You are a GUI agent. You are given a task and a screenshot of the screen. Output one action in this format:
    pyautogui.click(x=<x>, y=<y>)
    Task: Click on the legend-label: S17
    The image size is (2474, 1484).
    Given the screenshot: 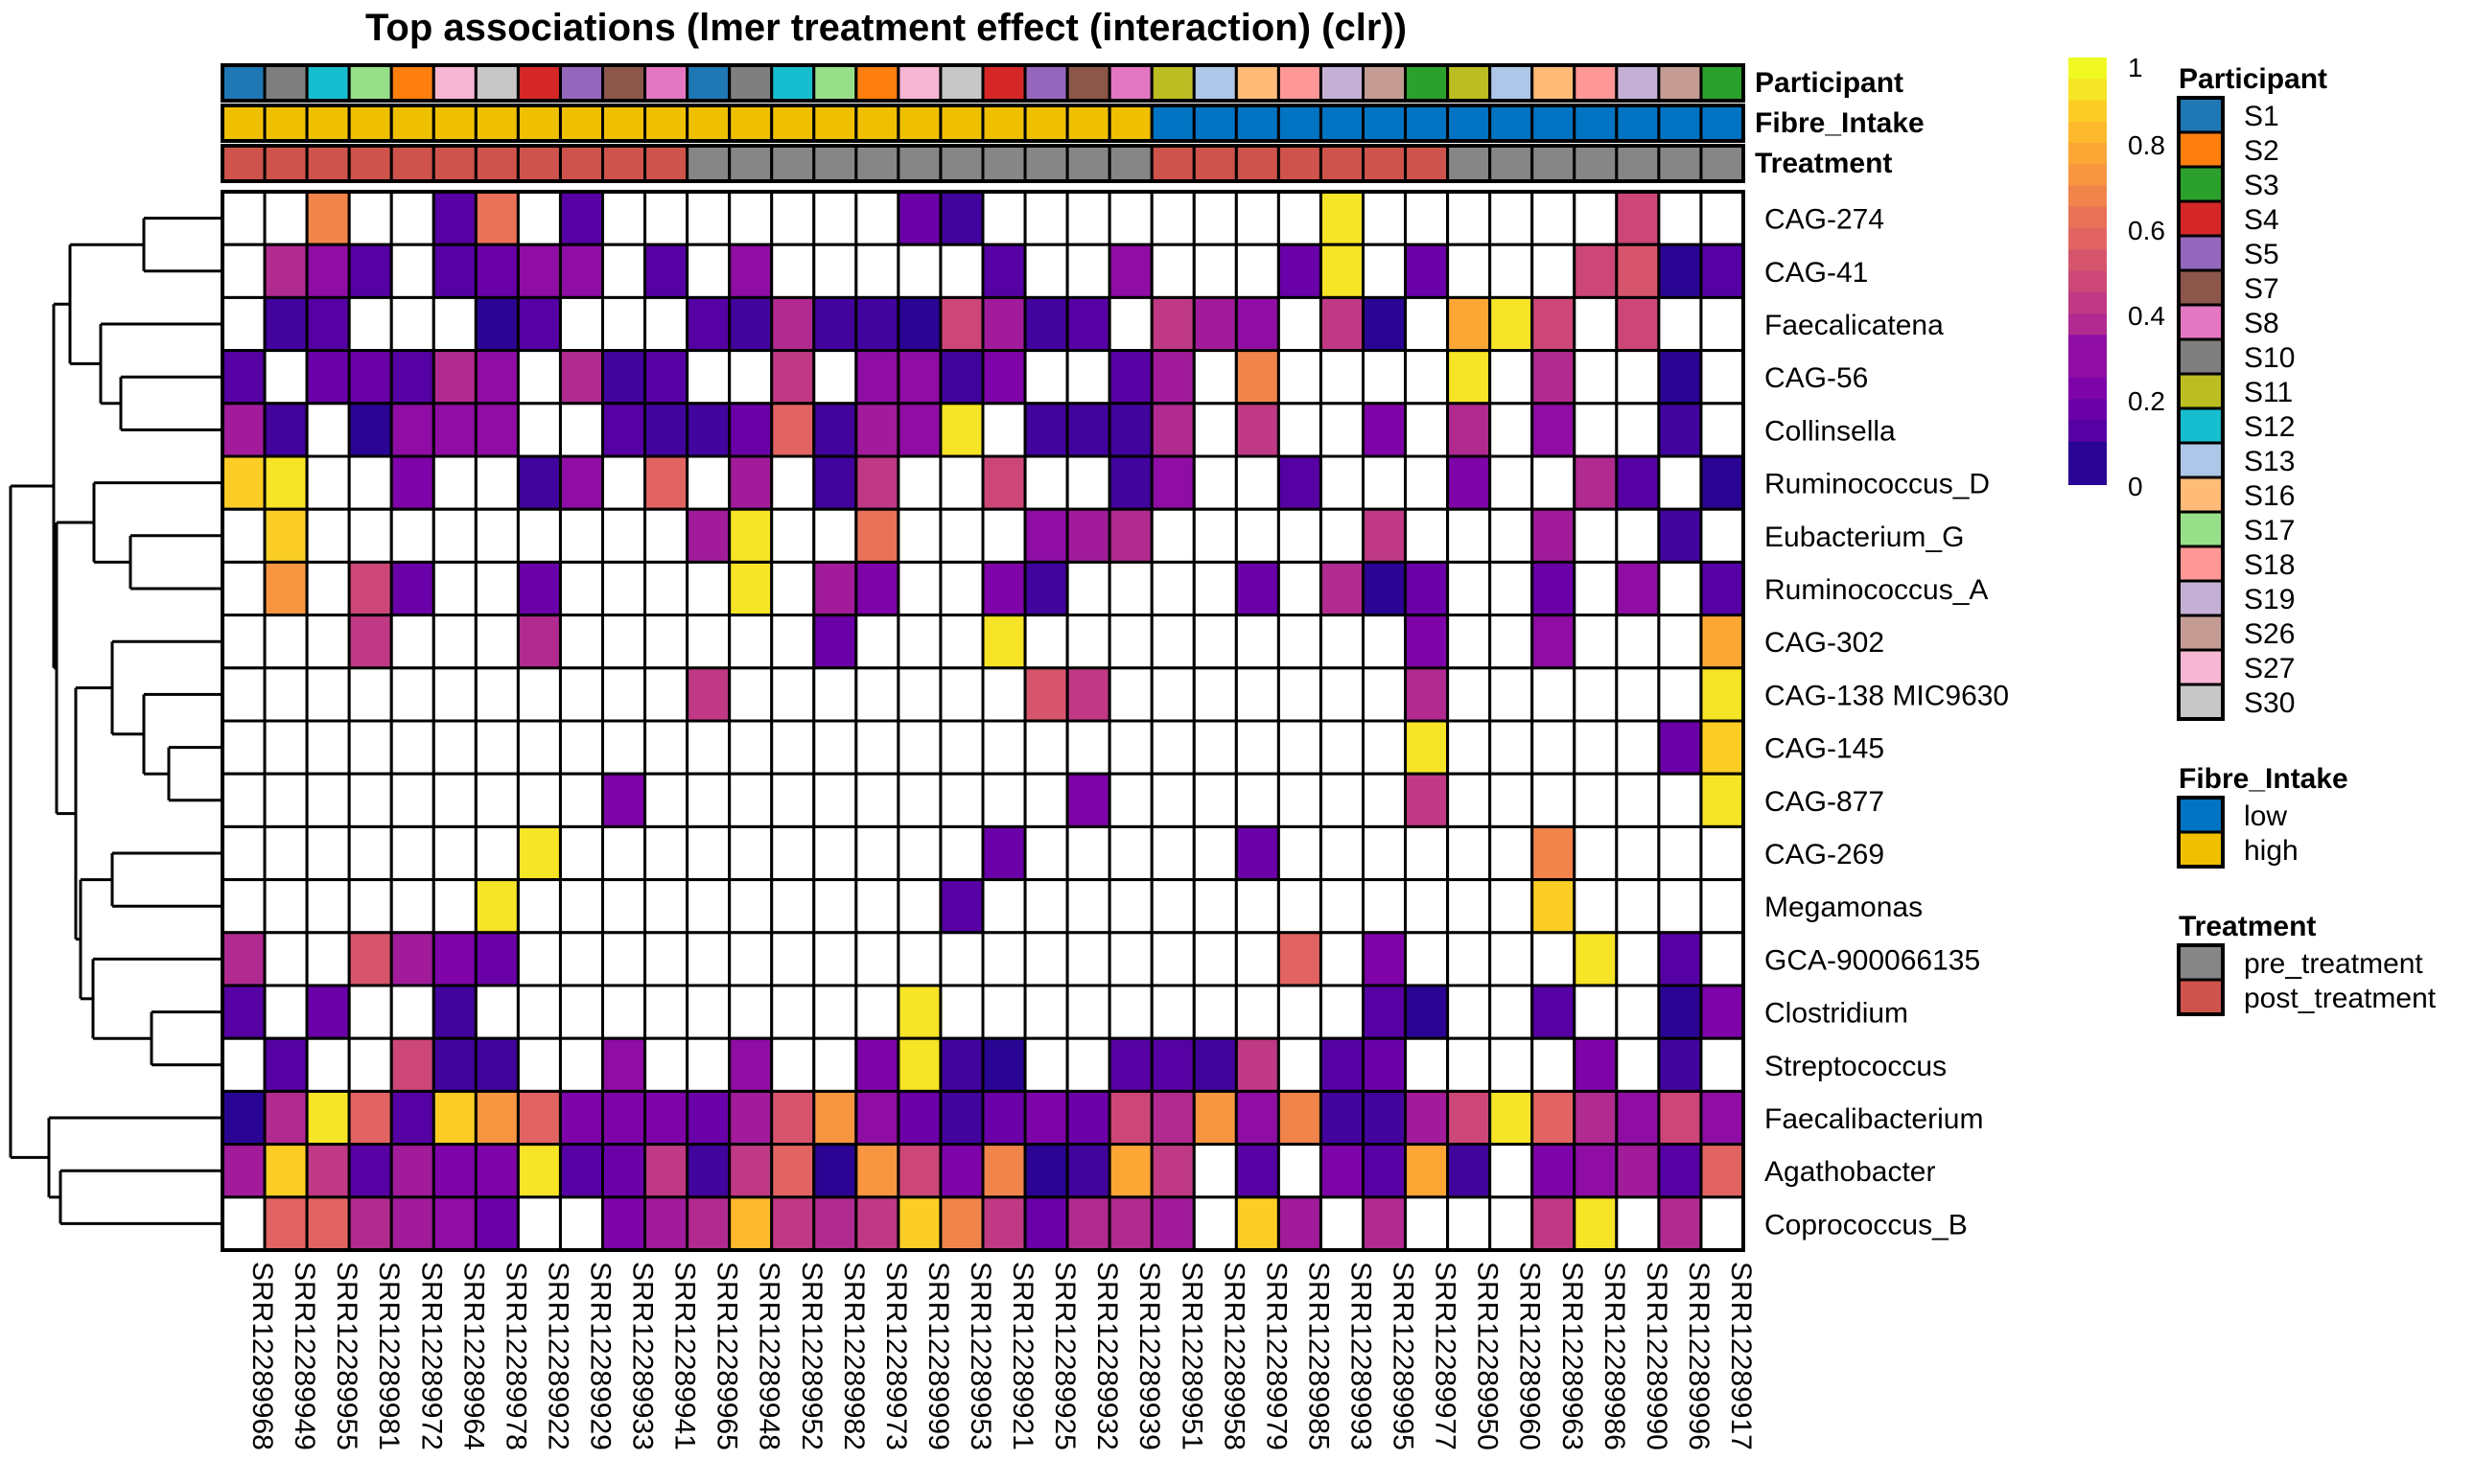 What is the action you would take?
    pyautogui.click(x=2270, y=530)
    